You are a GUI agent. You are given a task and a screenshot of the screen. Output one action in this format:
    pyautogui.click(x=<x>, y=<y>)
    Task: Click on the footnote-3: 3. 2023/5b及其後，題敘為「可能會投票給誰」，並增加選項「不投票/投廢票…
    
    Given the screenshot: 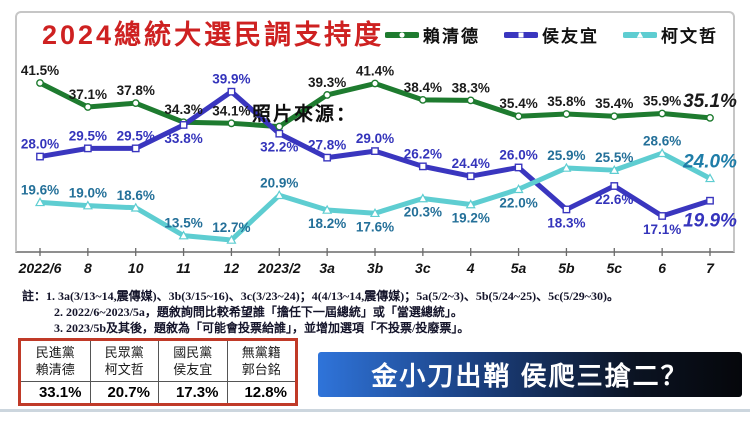 What is the action you would take?
    pyautogui.click(x=262, y=328)
    